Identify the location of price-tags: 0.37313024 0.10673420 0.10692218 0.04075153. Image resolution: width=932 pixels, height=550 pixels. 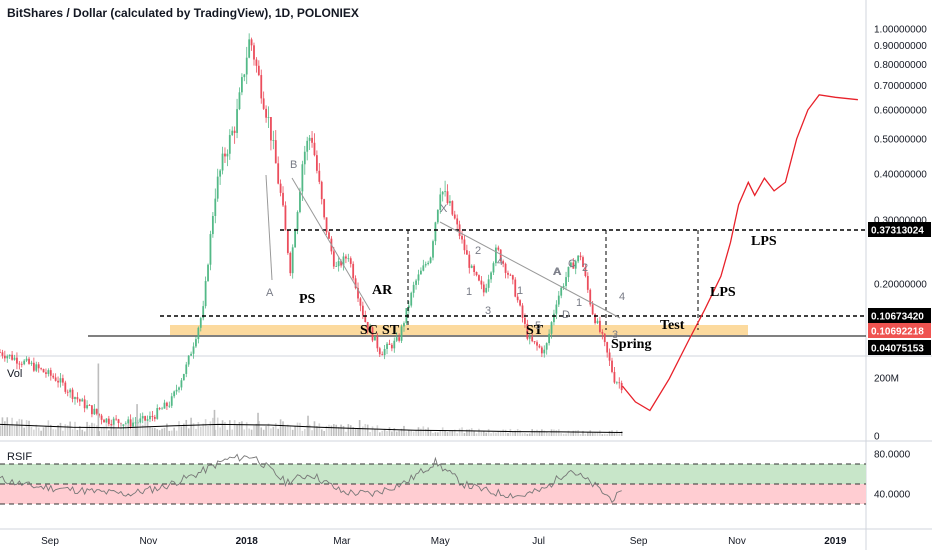
(899, 288).